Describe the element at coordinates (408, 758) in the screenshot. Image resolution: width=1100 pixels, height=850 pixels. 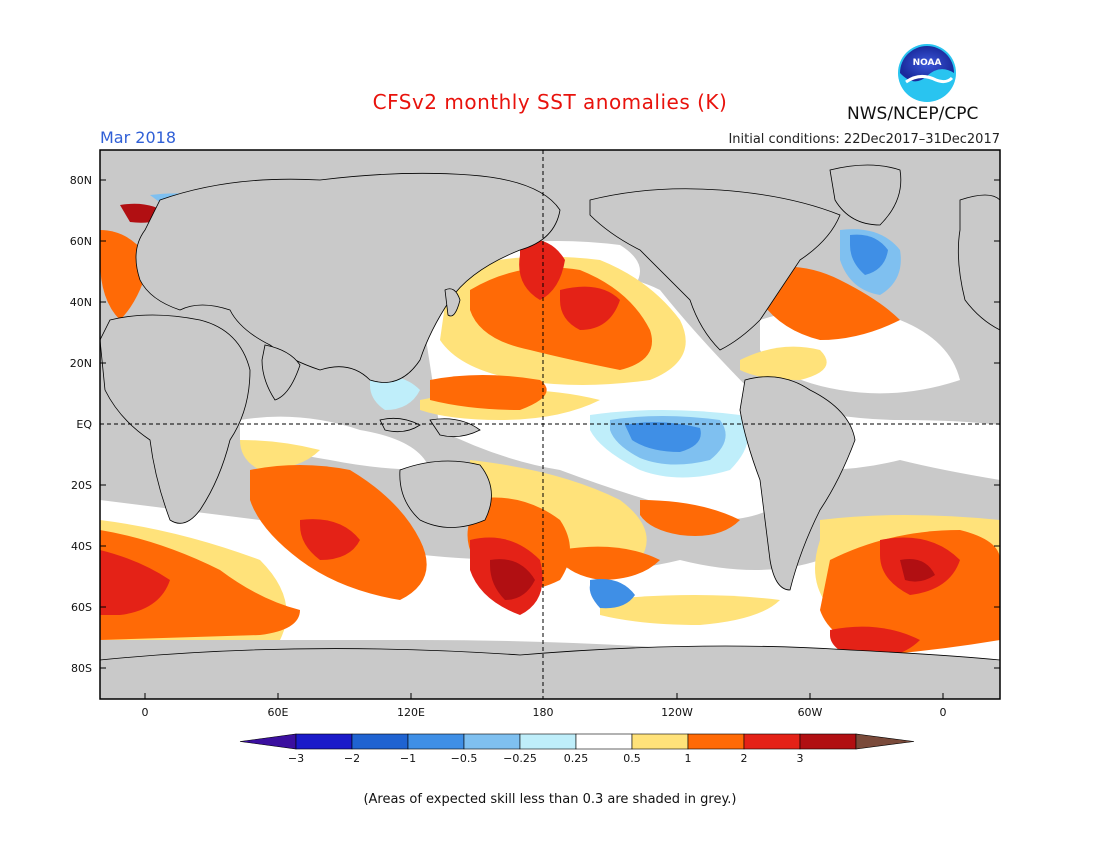
I see `colorbar-label: −1` at that location.